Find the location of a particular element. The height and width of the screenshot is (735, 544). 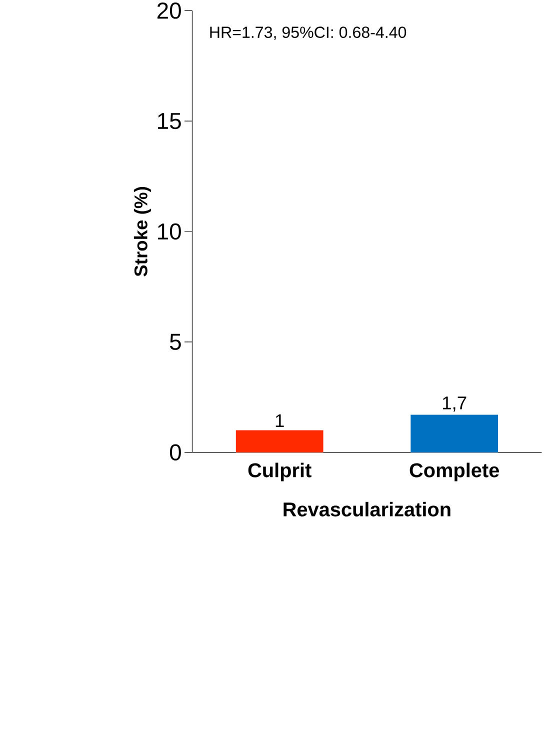

y-tick-label: 10 is located at coordinates (169, 231).